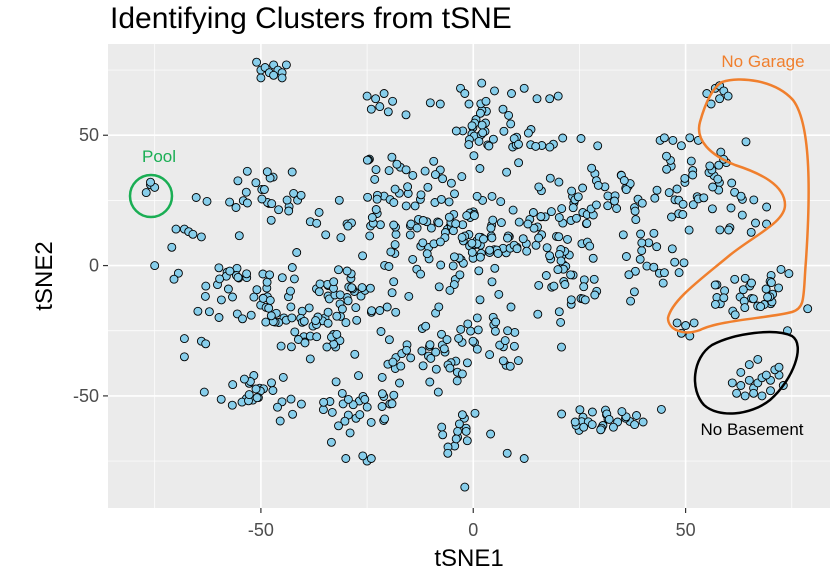 This screenshot has height=577, width=838. I want to click on no-garage-outline, so click(738, 206).